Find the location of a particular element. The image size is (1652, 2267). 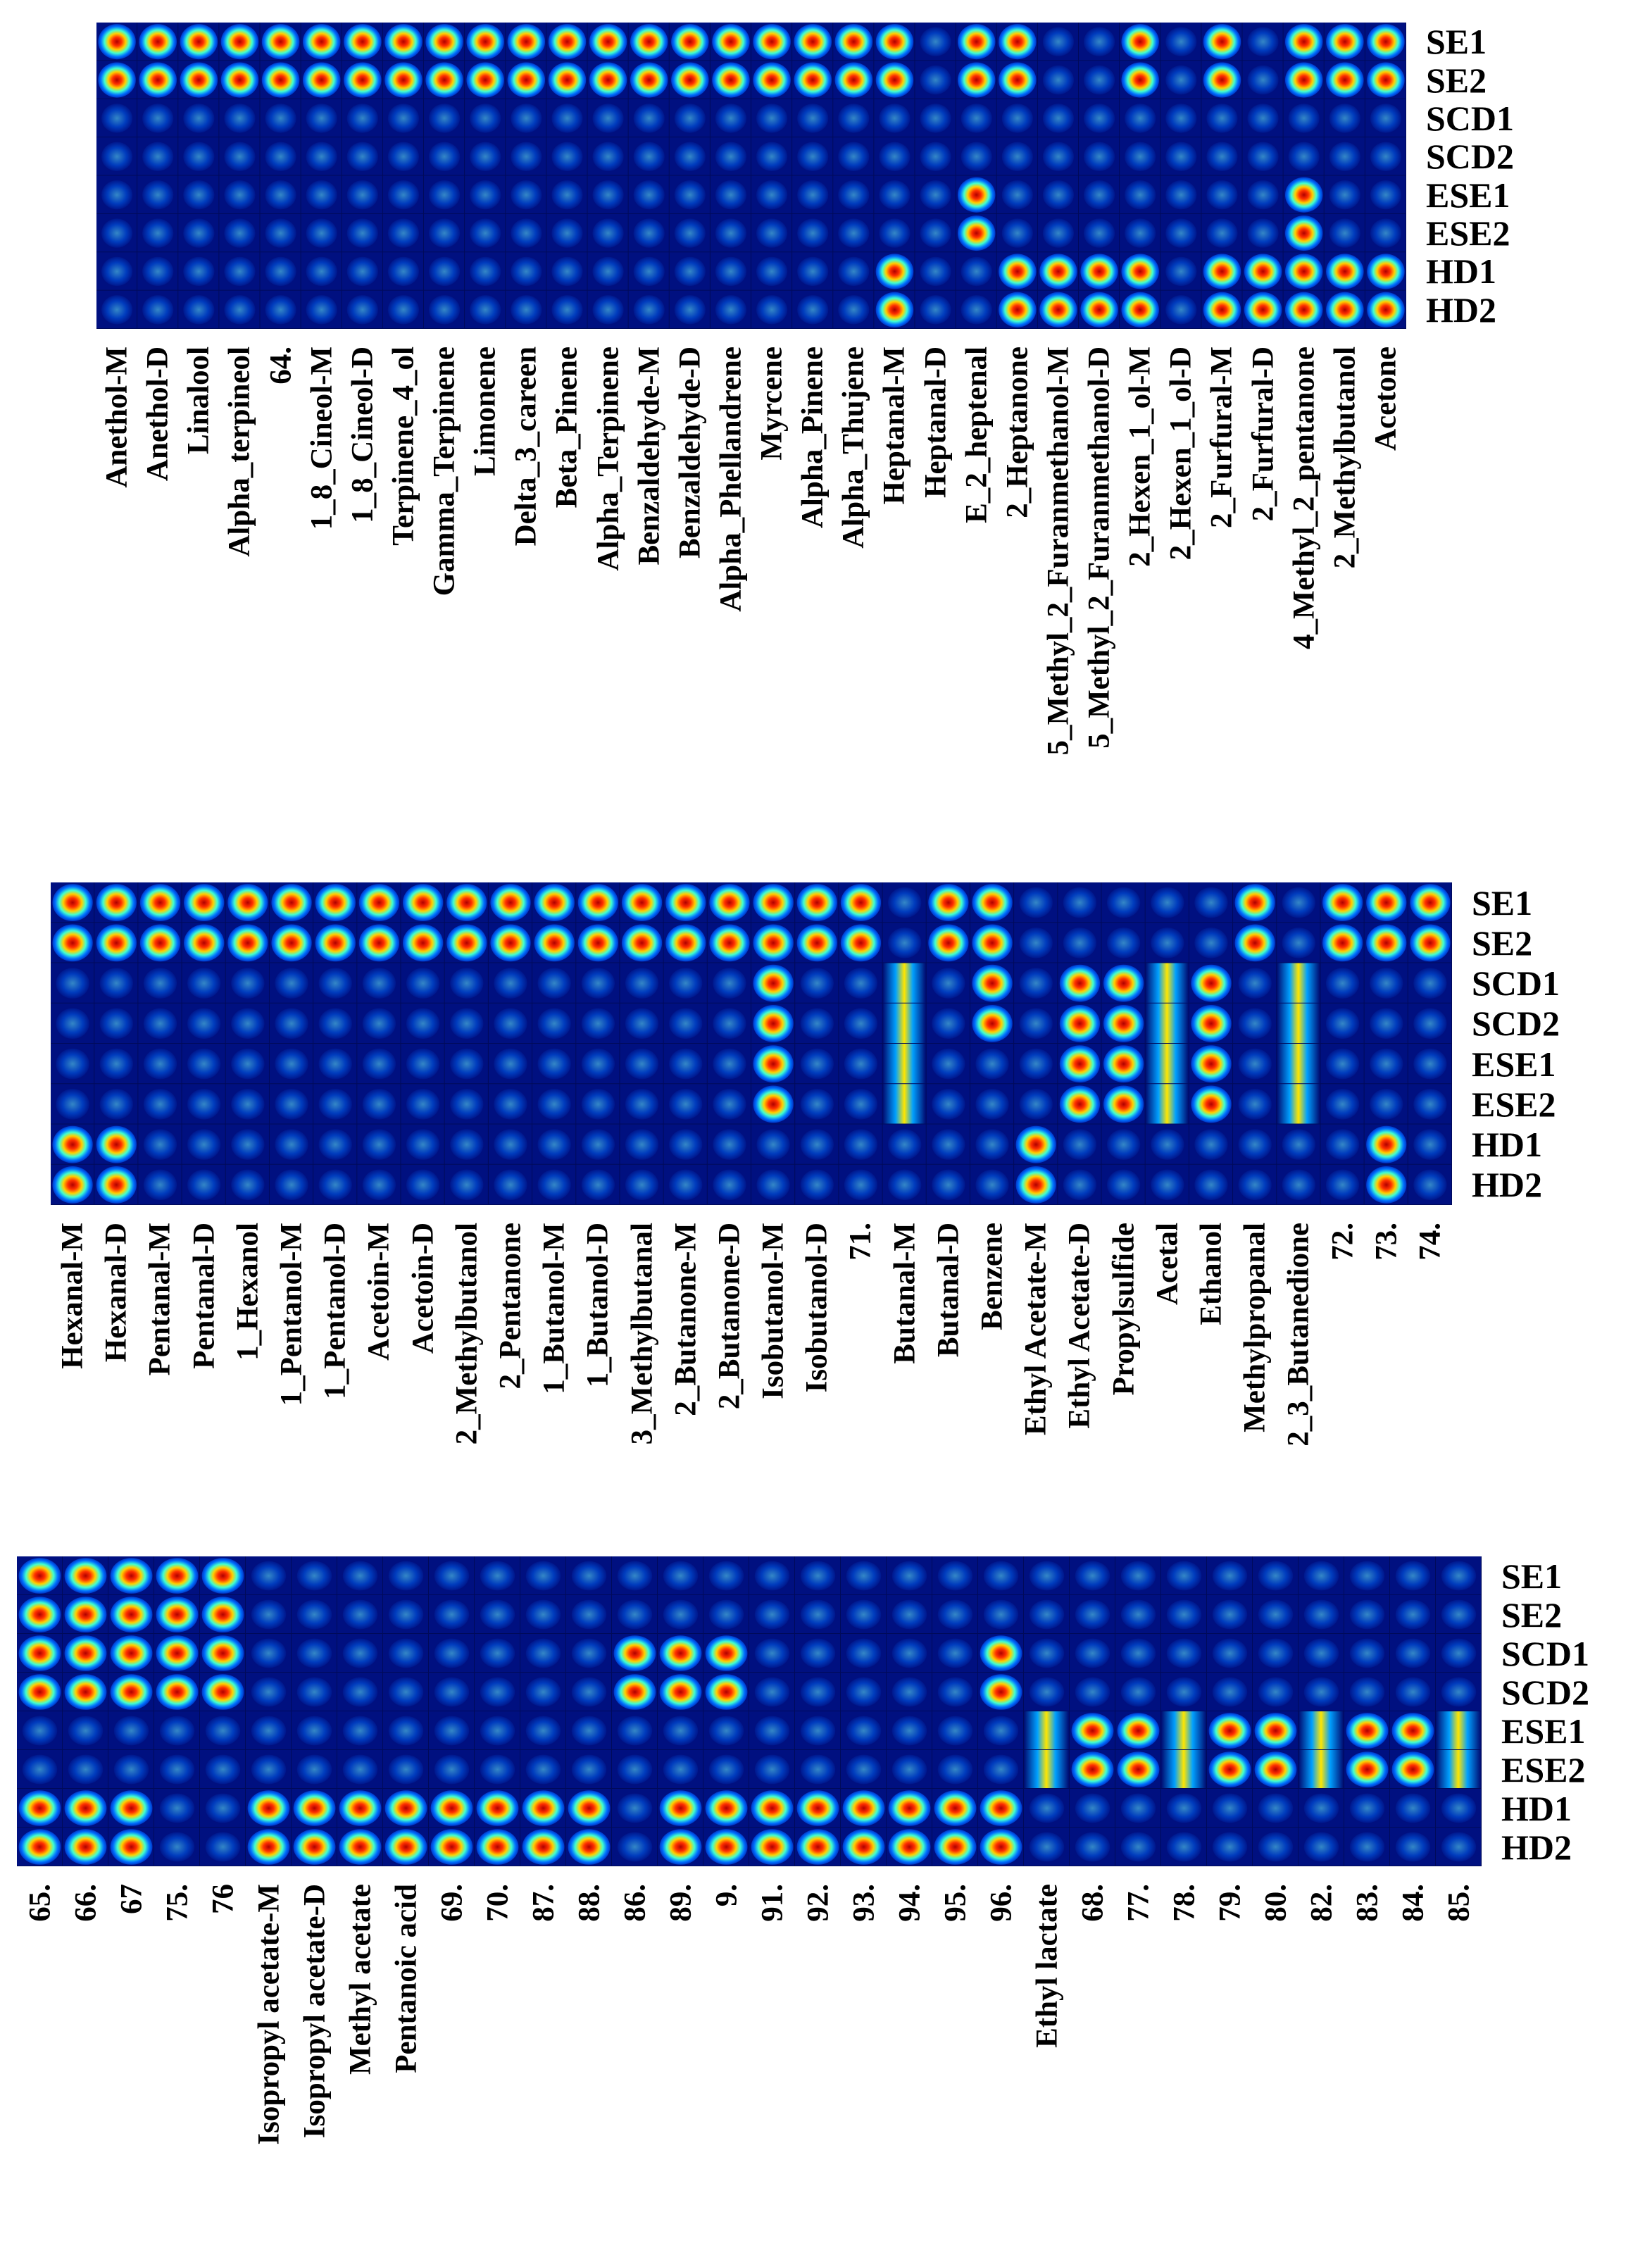

column-label: 2_Hexen_1_ol-D is located at coordinates (1181, 453).